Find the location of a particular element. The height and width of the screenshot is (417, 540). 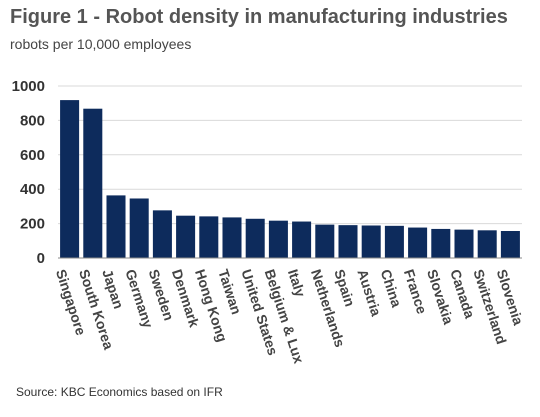

bar-belgium-lux is located at coordinates (278, 239).